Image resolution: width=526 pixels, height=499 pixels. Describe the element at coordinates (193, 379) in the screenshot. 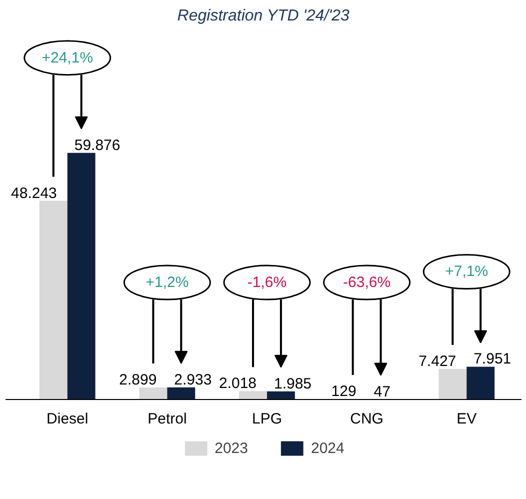

I see `data-label: 2.933` at that location.